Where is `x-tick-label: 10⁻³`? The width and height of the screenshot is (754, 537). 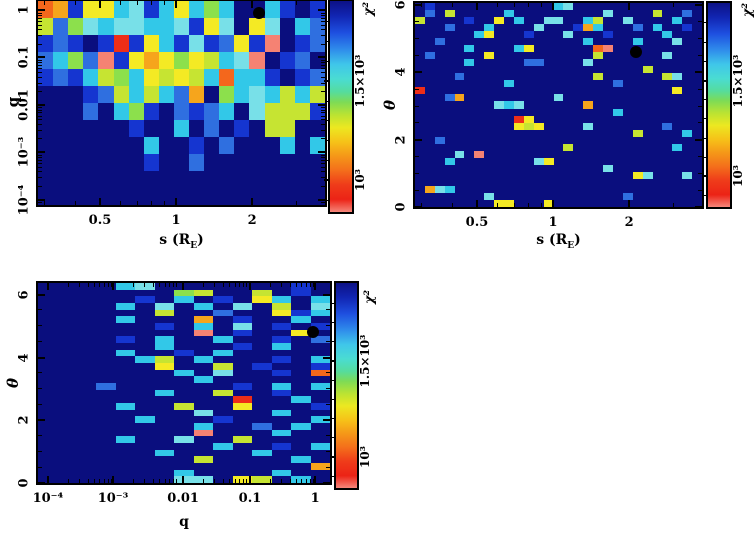 x-tick-label: 10⁻³ is located at coordinates (113, 498).